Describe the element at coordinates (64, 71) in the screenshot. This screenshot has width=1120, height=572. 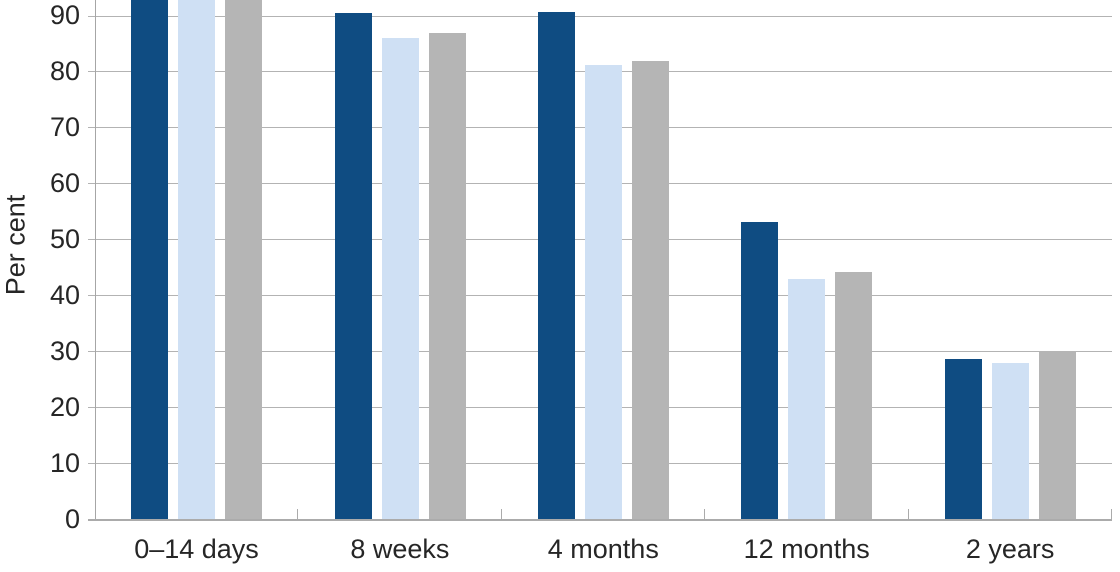
I see `y-tick-label-80: 80` at that location.